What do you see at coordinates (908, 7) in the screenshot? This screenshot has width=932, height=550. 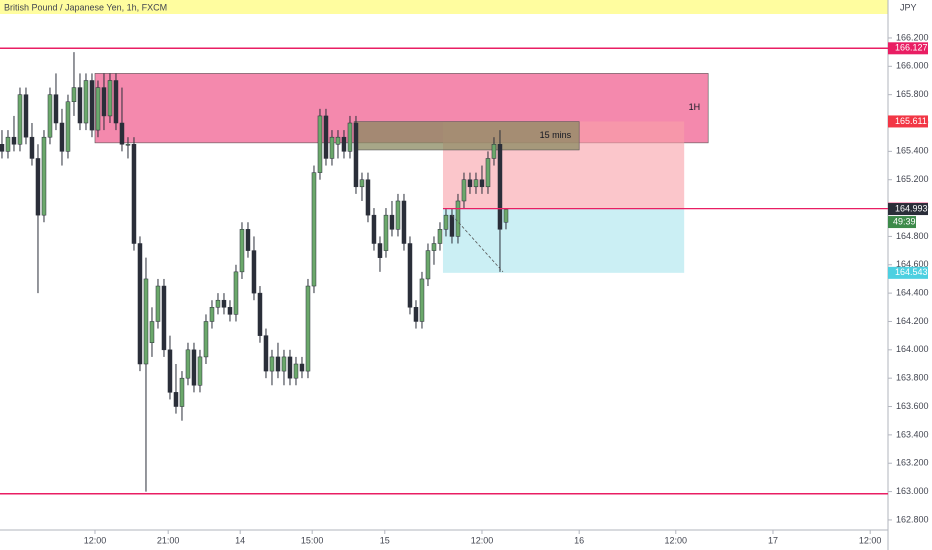 I see `currency-label: JPY` at bounding box center [908, 7].